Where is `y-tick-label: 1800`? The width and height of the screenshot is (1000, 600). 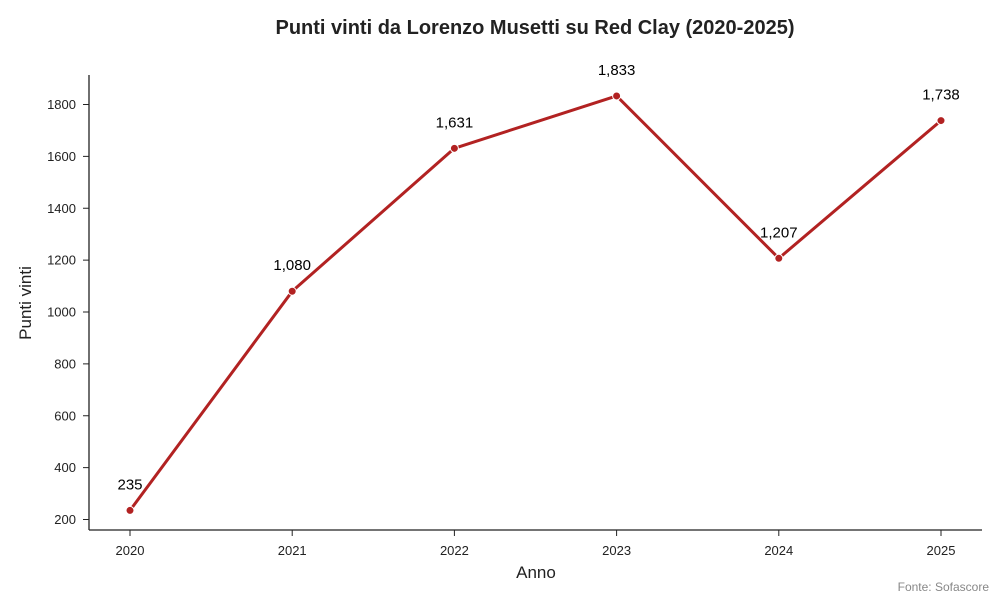
y-tick-label: 1800 is located at coordinates (61, 104).